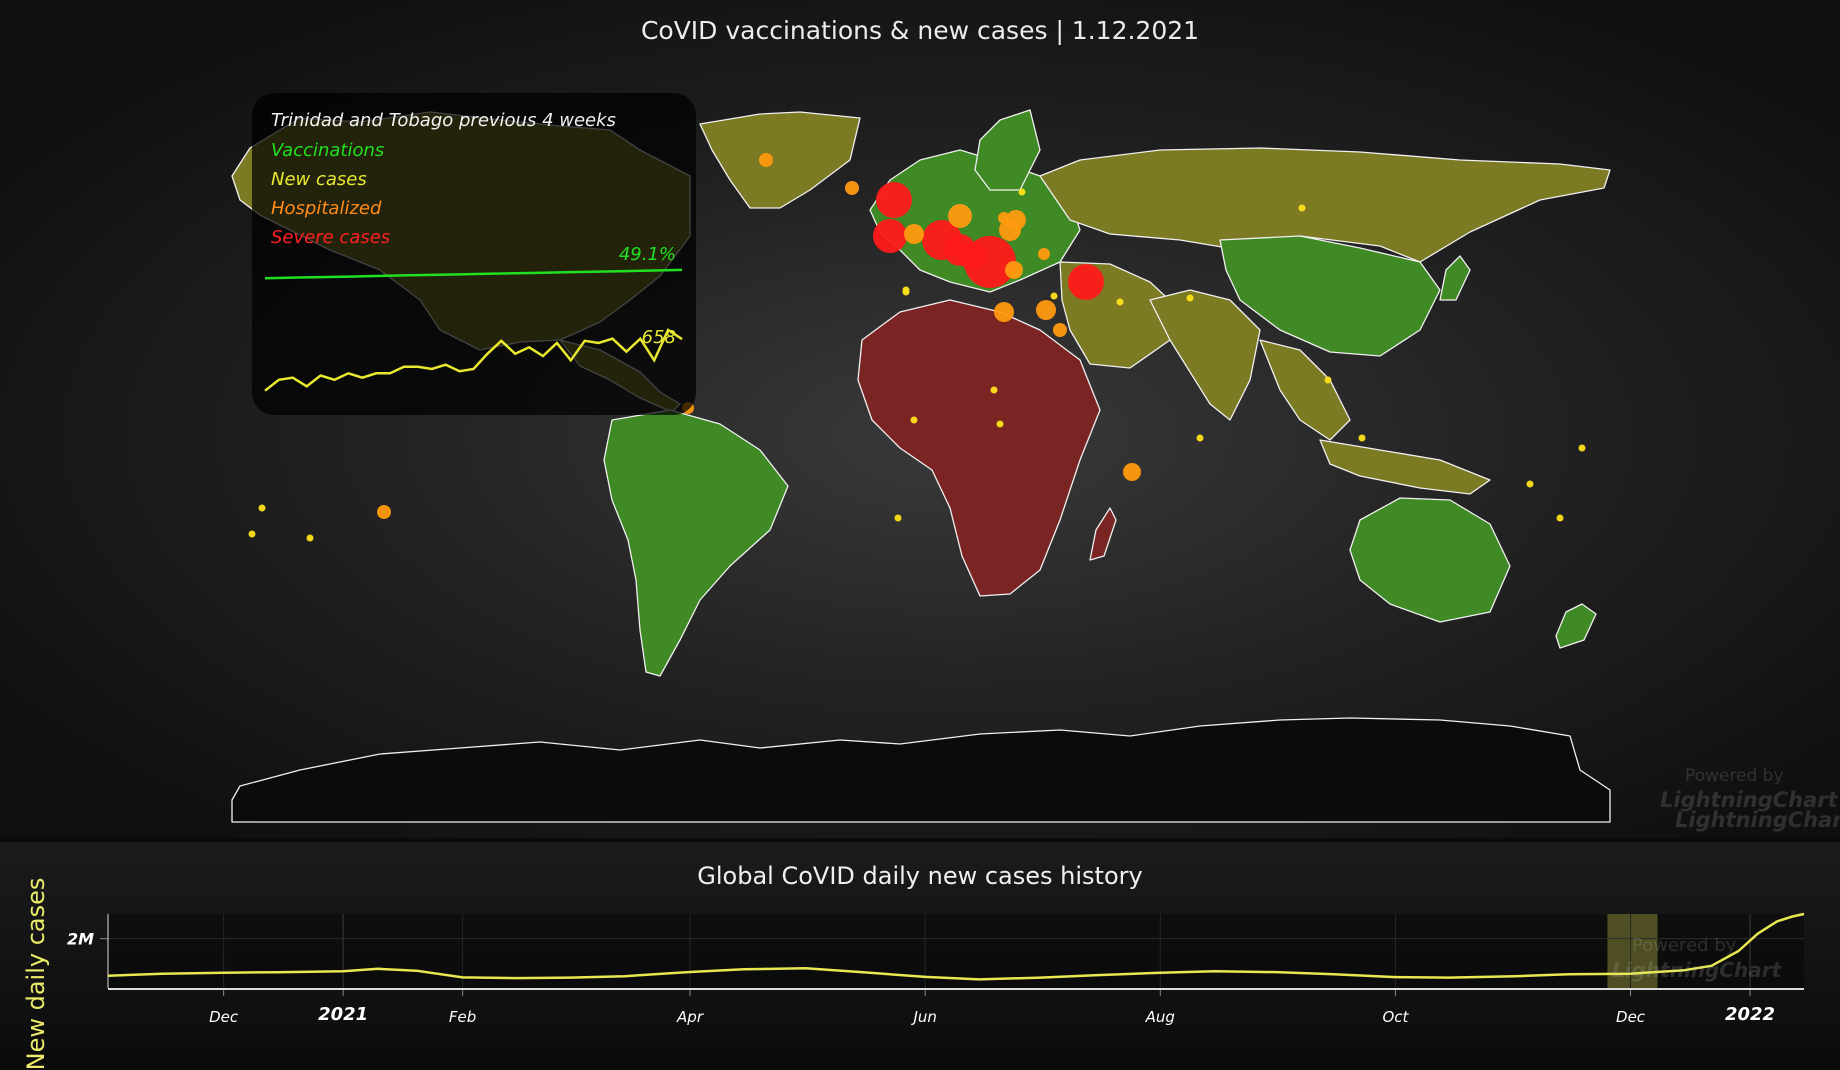 This screenshot has height=1070, width=1840. What do you see at coordinates (647, 254) in the screenshot?
I see `vaccinations-value-label: 49.1%` at bounding box center [647, 254].